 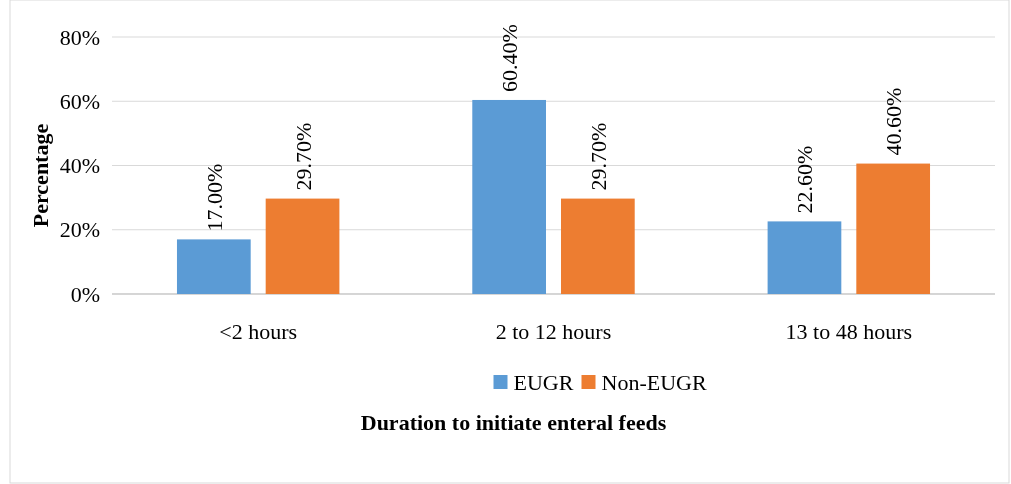 What do you see at coordinates (894, 121) in the screenshot?
I see `data-label: 40.60%` at bounding box center [894, 121].